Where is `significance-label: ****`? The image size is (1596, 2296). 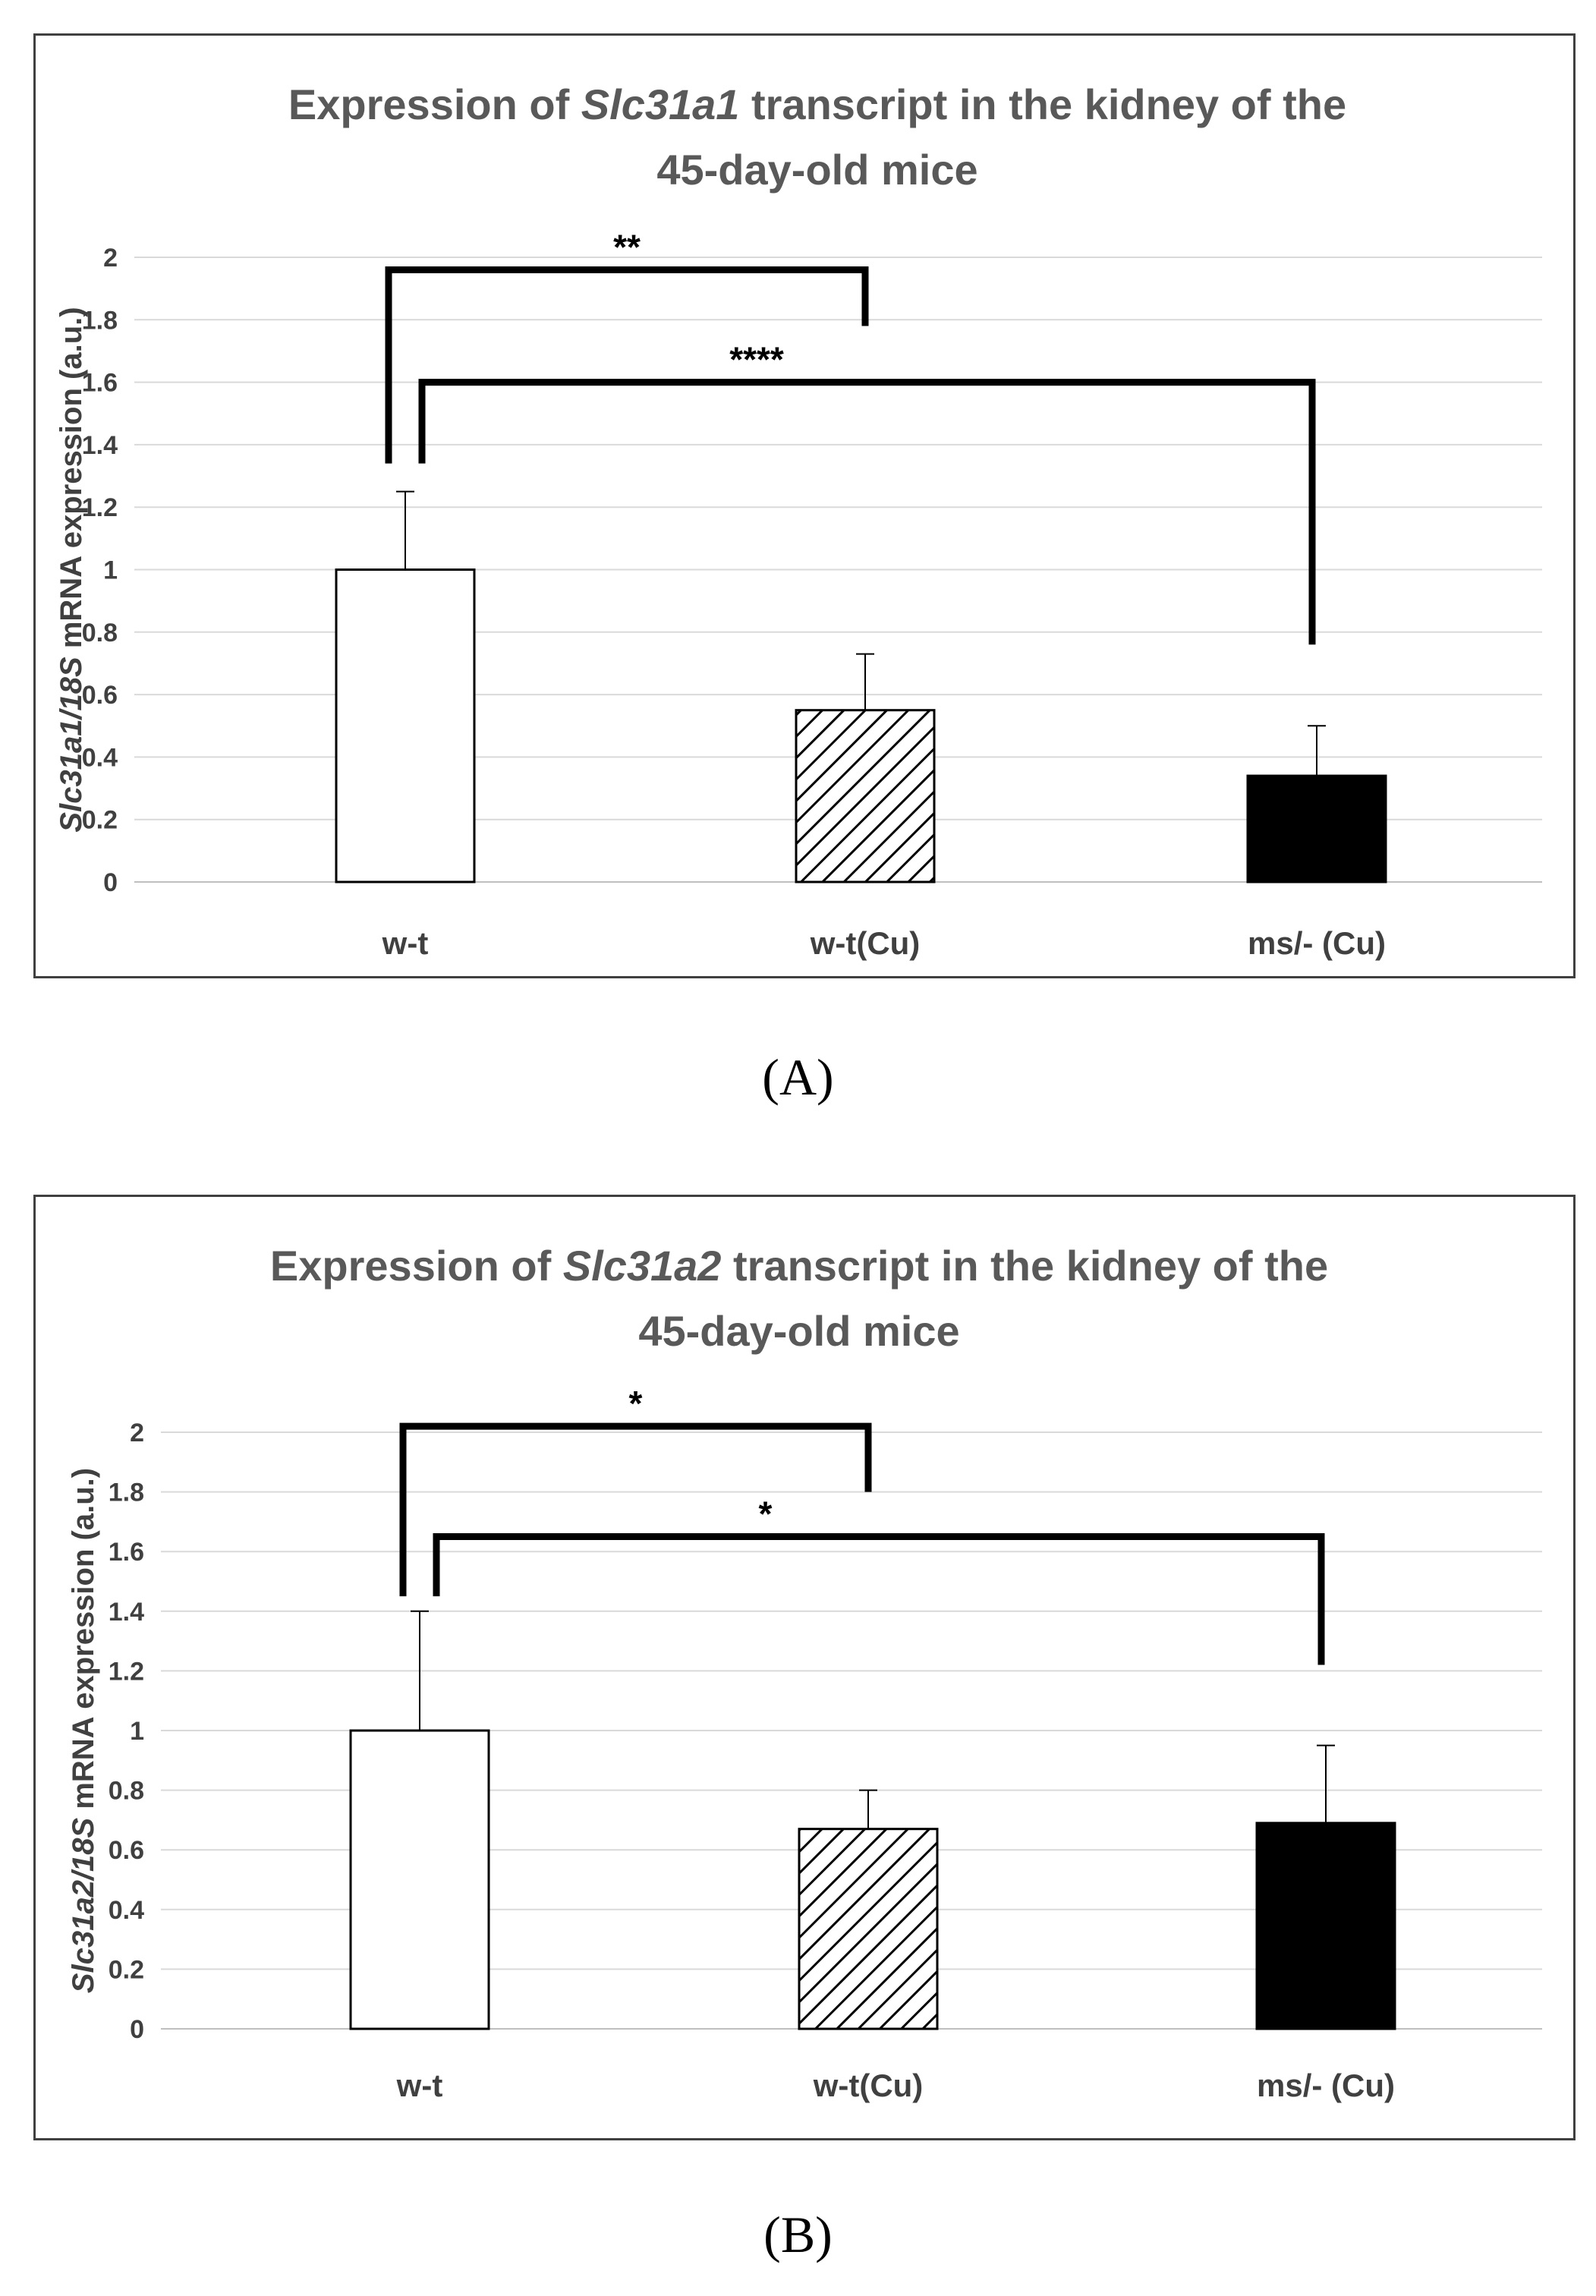
significance-label: **** is located at coordinates (757, 360).